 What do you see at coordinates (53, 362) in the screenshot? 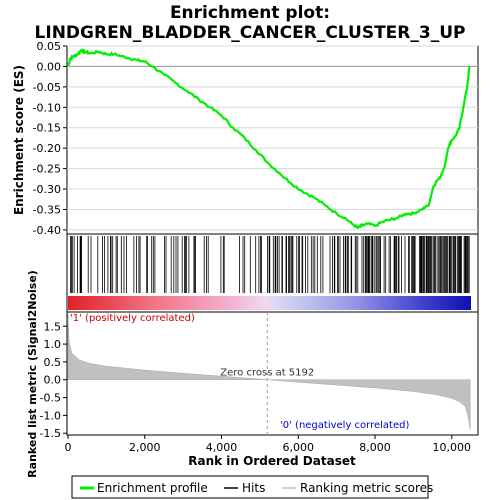
I see `metric-tick-label: 0.5` at bounding box center [53, 362].